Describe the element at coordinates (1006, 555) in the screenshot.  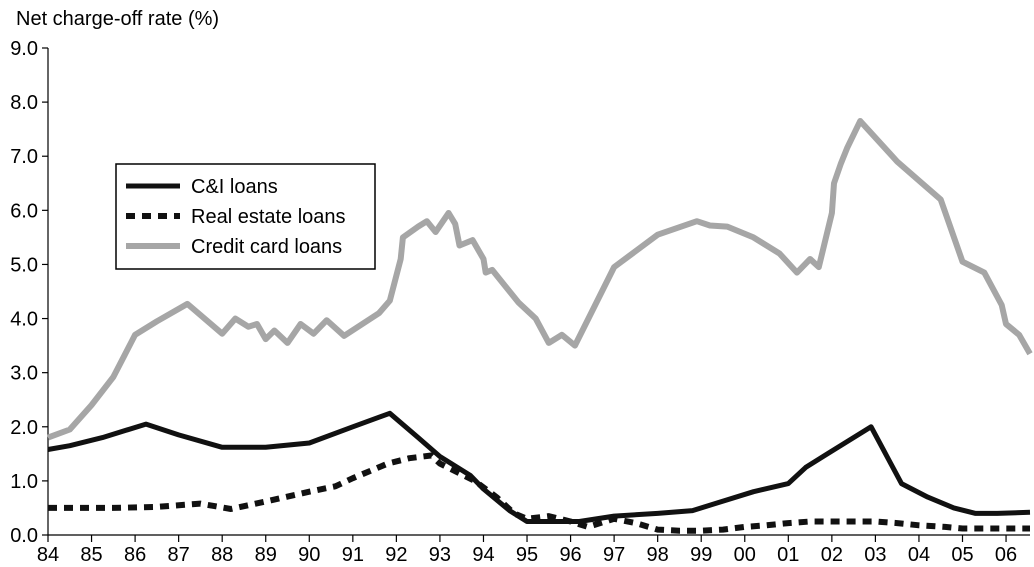
I see `x-tick-label: 06` at that location.